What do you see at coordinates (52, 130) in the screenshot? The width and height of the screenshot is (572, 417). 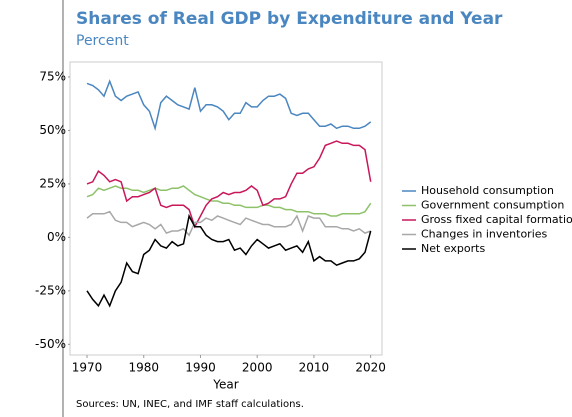 I see `y-tick-label: 50%` at bounding box center [52, 130].